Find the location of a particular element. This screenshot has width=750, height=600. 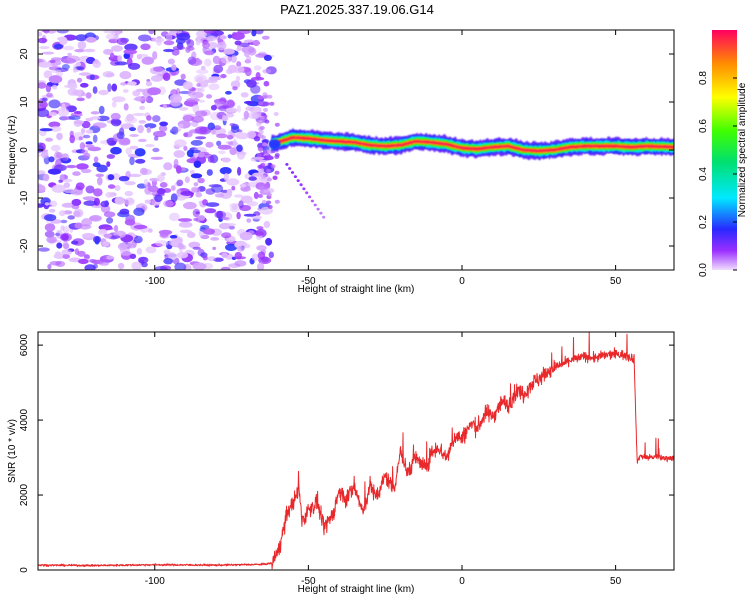

spectrogram-track-band is located at coordinates (472, 144).